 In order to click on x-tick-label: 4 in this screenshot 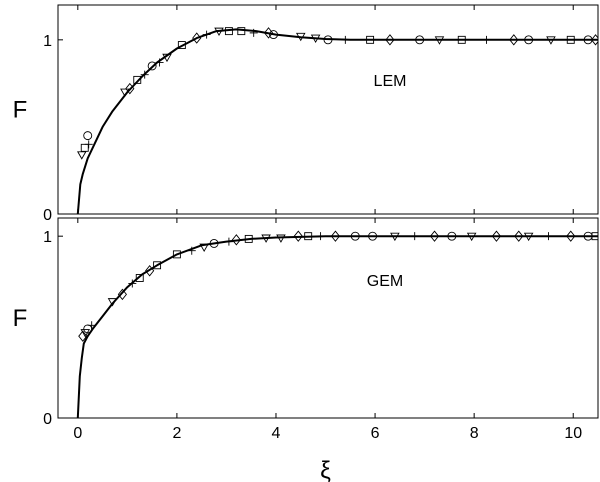, I will do `click(276, 433)`.